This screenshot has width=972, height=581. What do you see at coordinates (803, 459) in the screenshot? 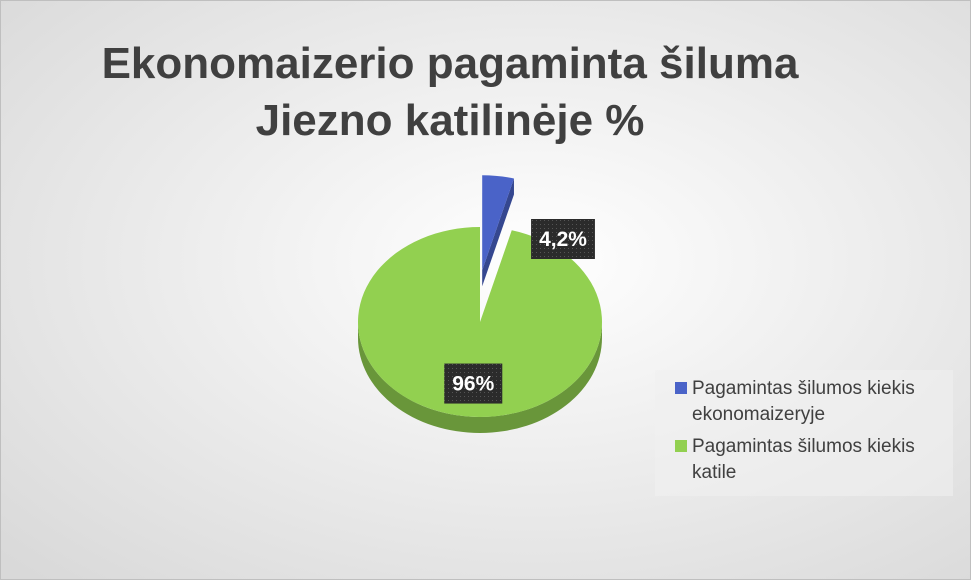
I see `legend-label: Pagamintas šilumos kiekis katile` at bounding box center [803, 459].